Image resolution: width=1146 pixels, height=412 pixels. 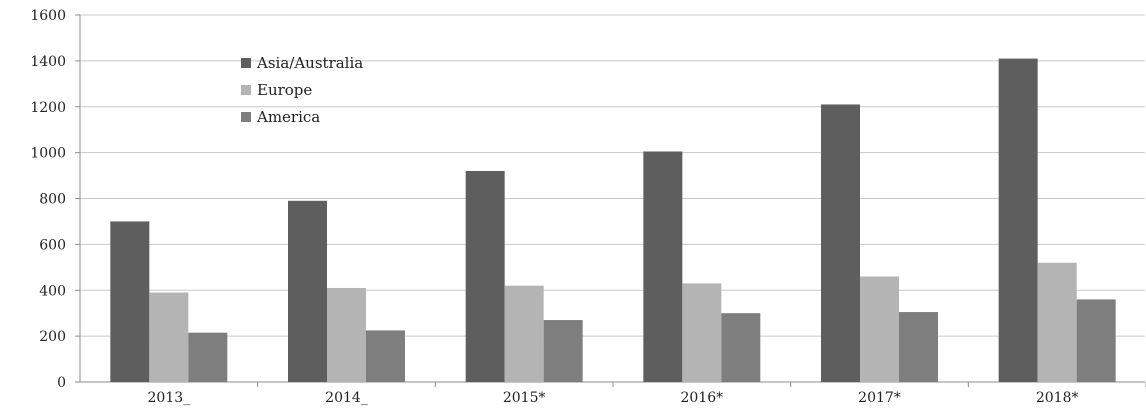 I want to click on y-tick-label: 200, so click(x=52, y=337).